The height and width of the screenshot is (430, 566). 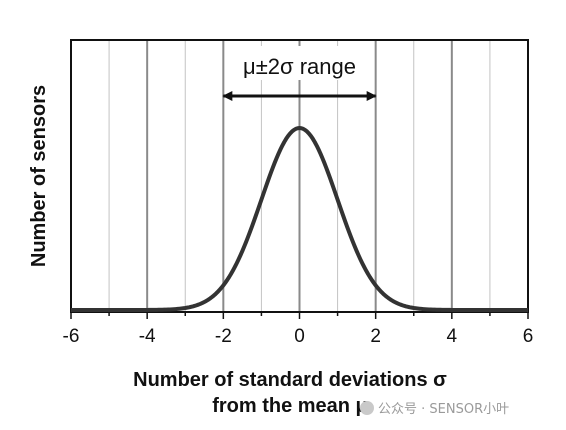 I want to click on x-axis-ticks, so click(x=299, y=315).